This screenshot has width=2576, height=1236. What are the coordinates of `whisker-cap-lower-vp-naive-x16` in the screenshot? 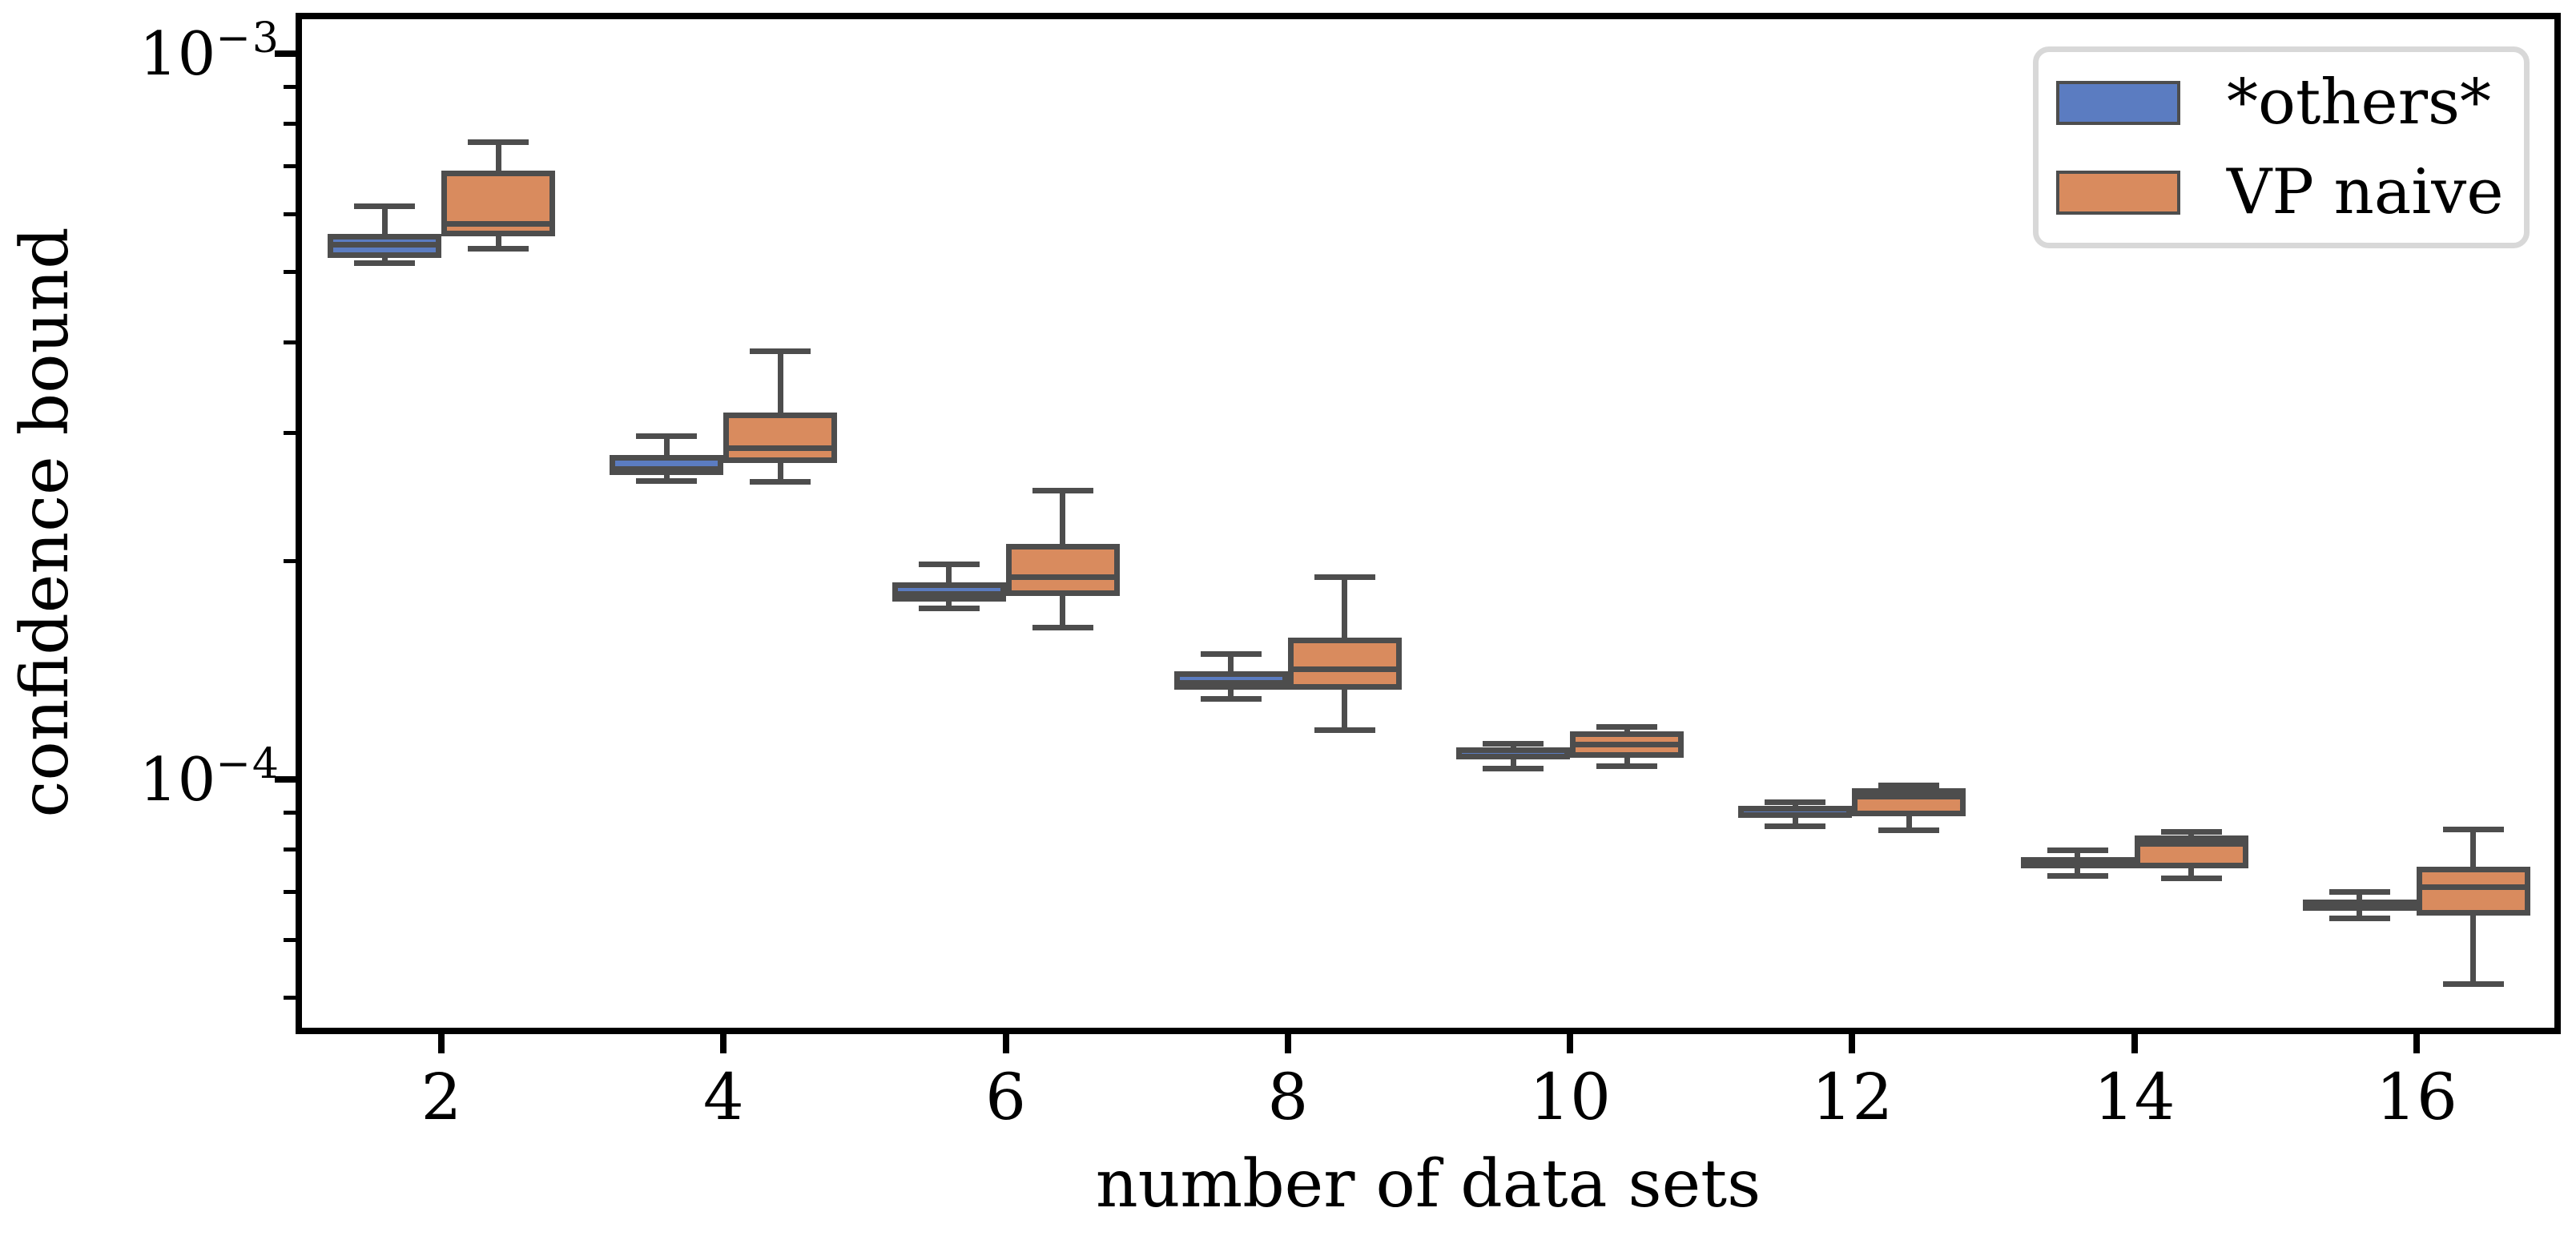 It's located at (2473, 984).